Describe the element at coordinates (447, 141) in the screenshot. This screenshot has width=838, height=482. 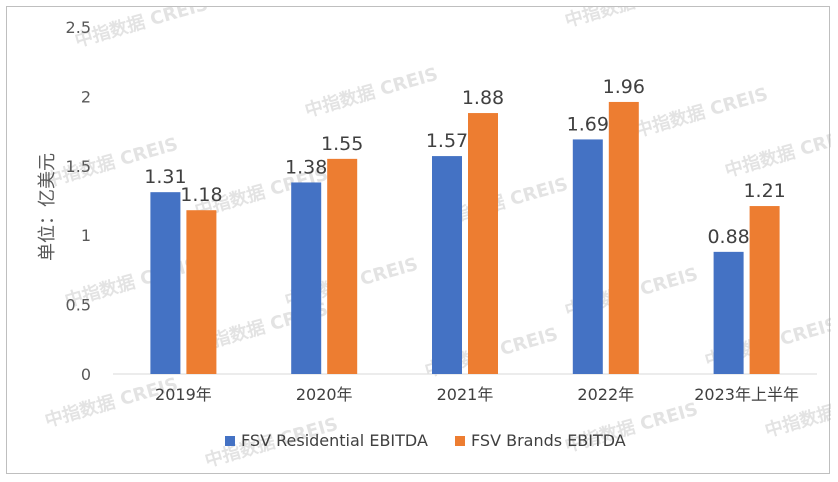
I see `data-label: 1.57` at that location.